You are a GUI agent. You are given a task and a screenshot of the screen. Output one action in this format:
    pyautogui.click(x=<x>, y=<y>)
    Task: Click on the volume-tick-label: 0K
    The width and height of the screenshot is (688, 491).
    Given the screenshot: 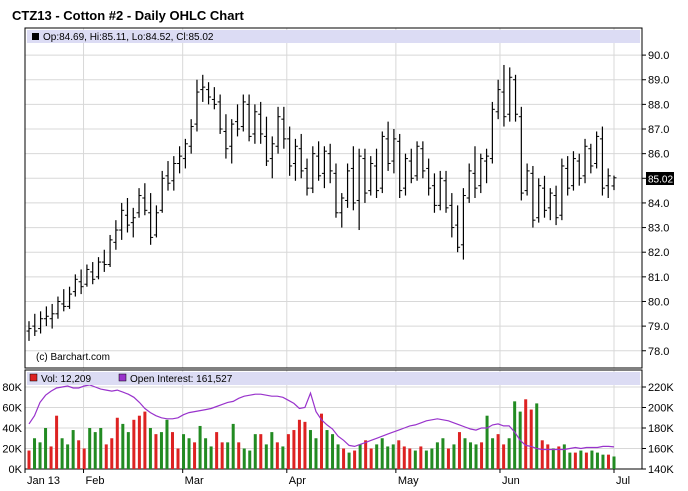 What is the action you would take?
    pyautogui.click(x=16, y=470)
    